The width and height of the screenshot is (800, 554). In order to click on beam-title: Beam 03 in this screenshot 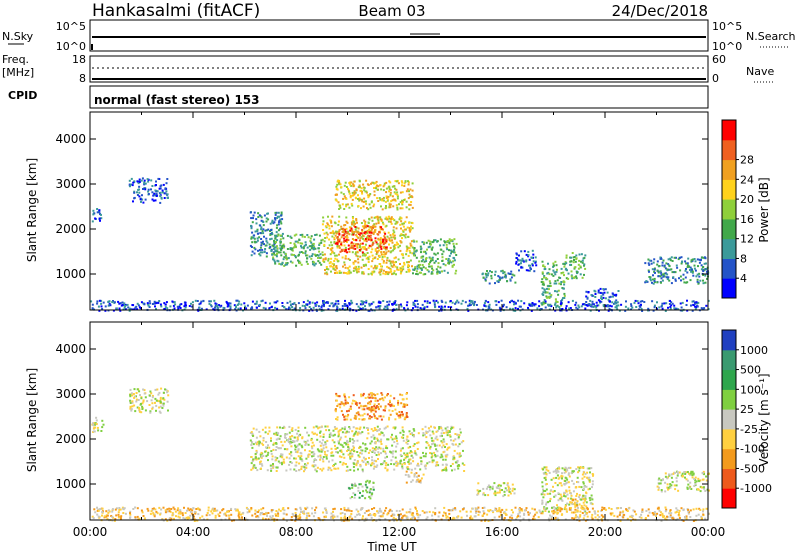, I will do `click(391, 11)`.